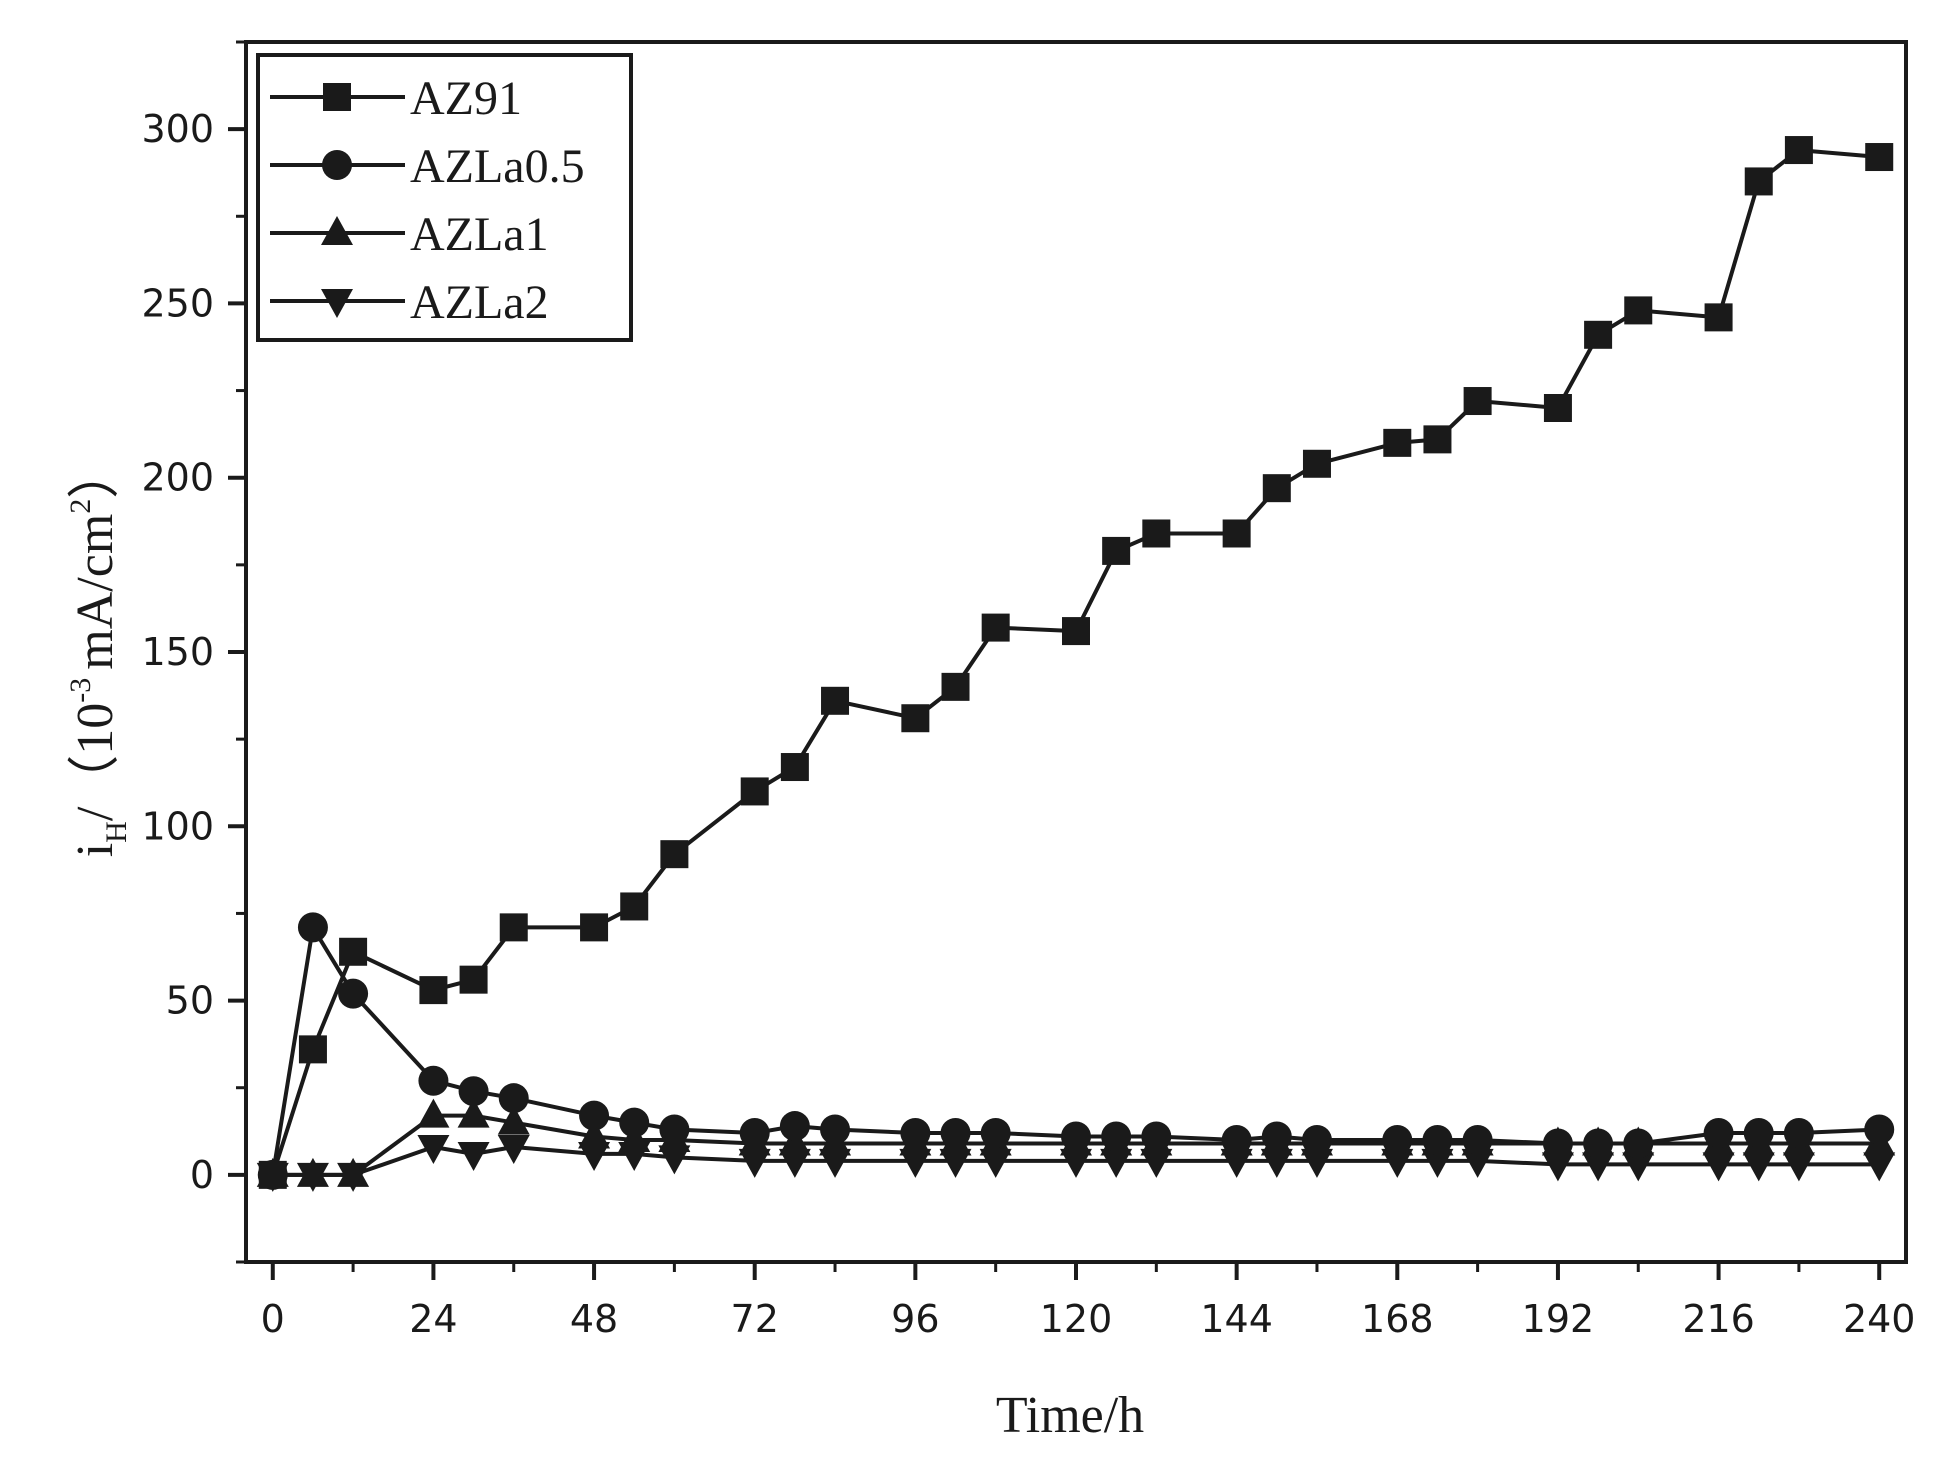 The height and width of the screenshot is (1458, 1941). I want to click on legend: AZ91 AZLa0.5 AZLa1 AZLa2, so click(444, 197).